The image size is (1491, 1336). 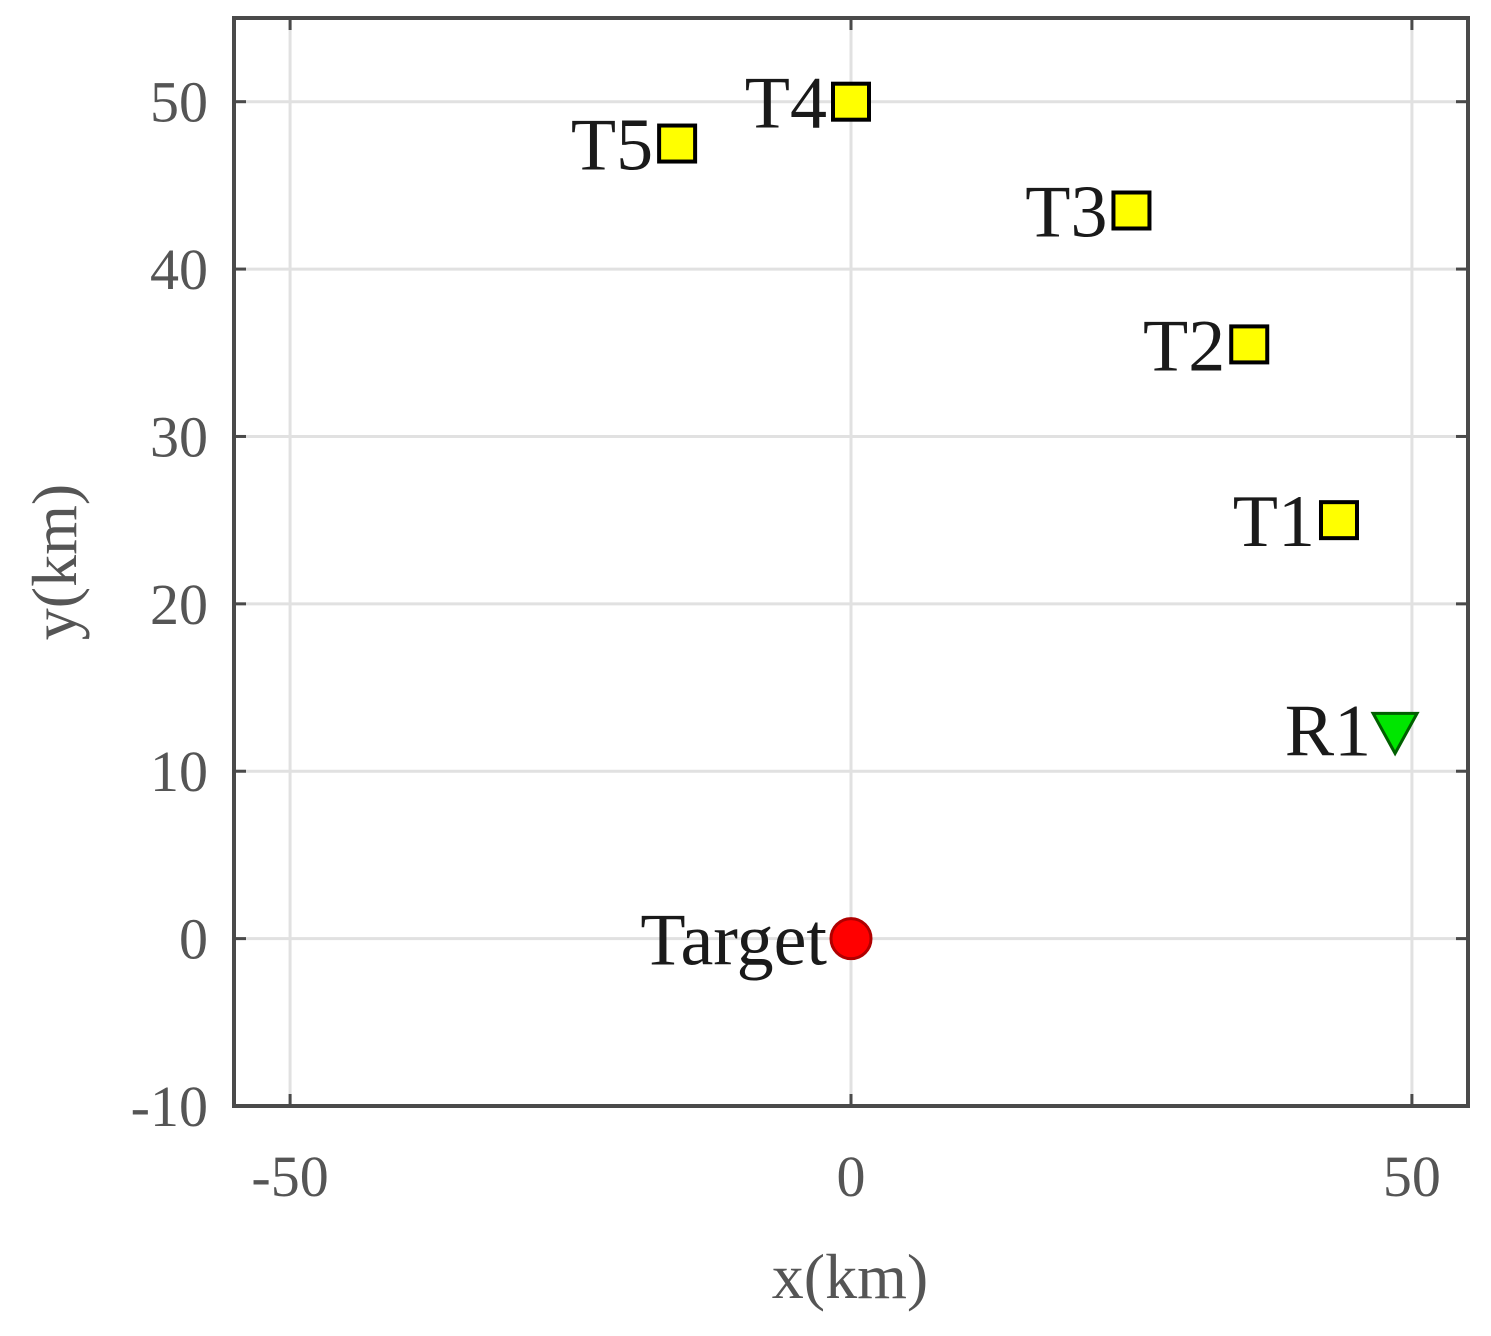 I want to click on marker-t5, so click(x=677, y=143).